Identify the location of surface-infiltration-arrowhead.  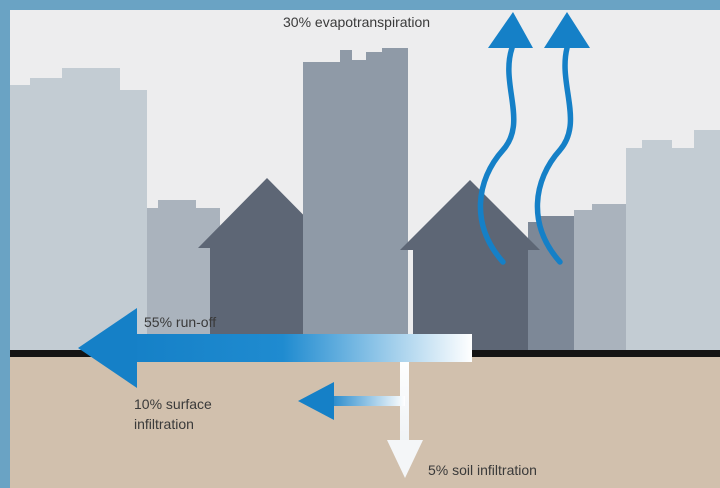
(316, 401).